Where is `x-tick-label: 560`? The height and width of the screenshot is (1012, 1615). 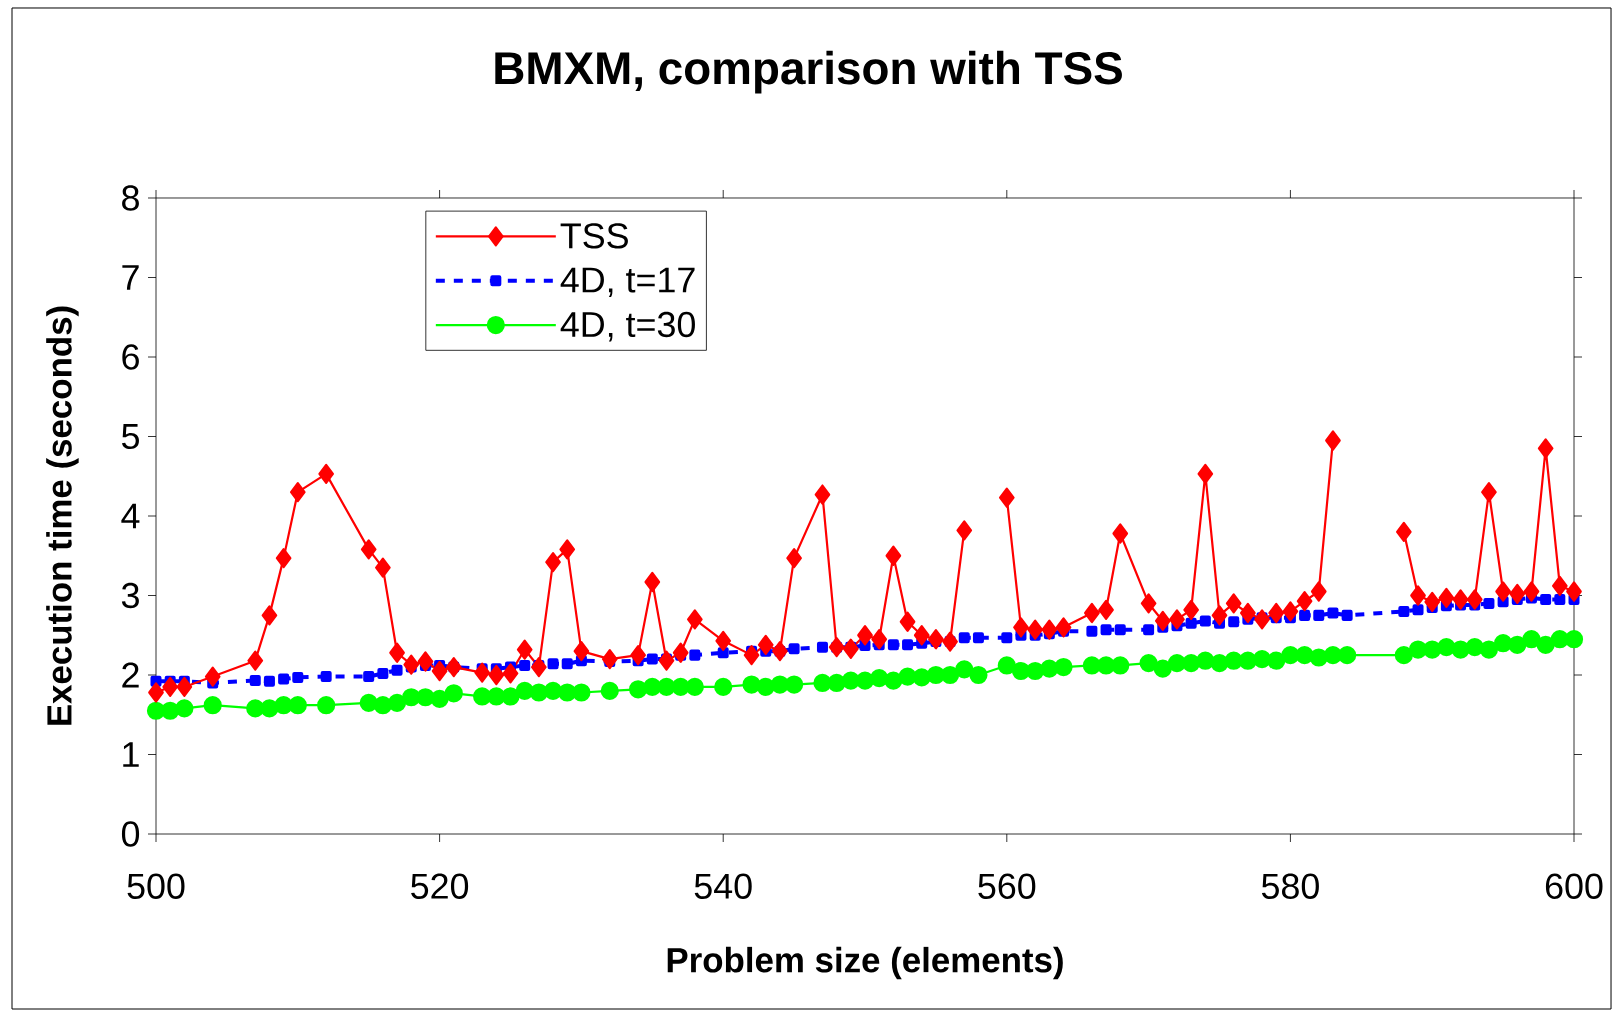 x-tick-label: 560 is located at coordinates (1007, 886).